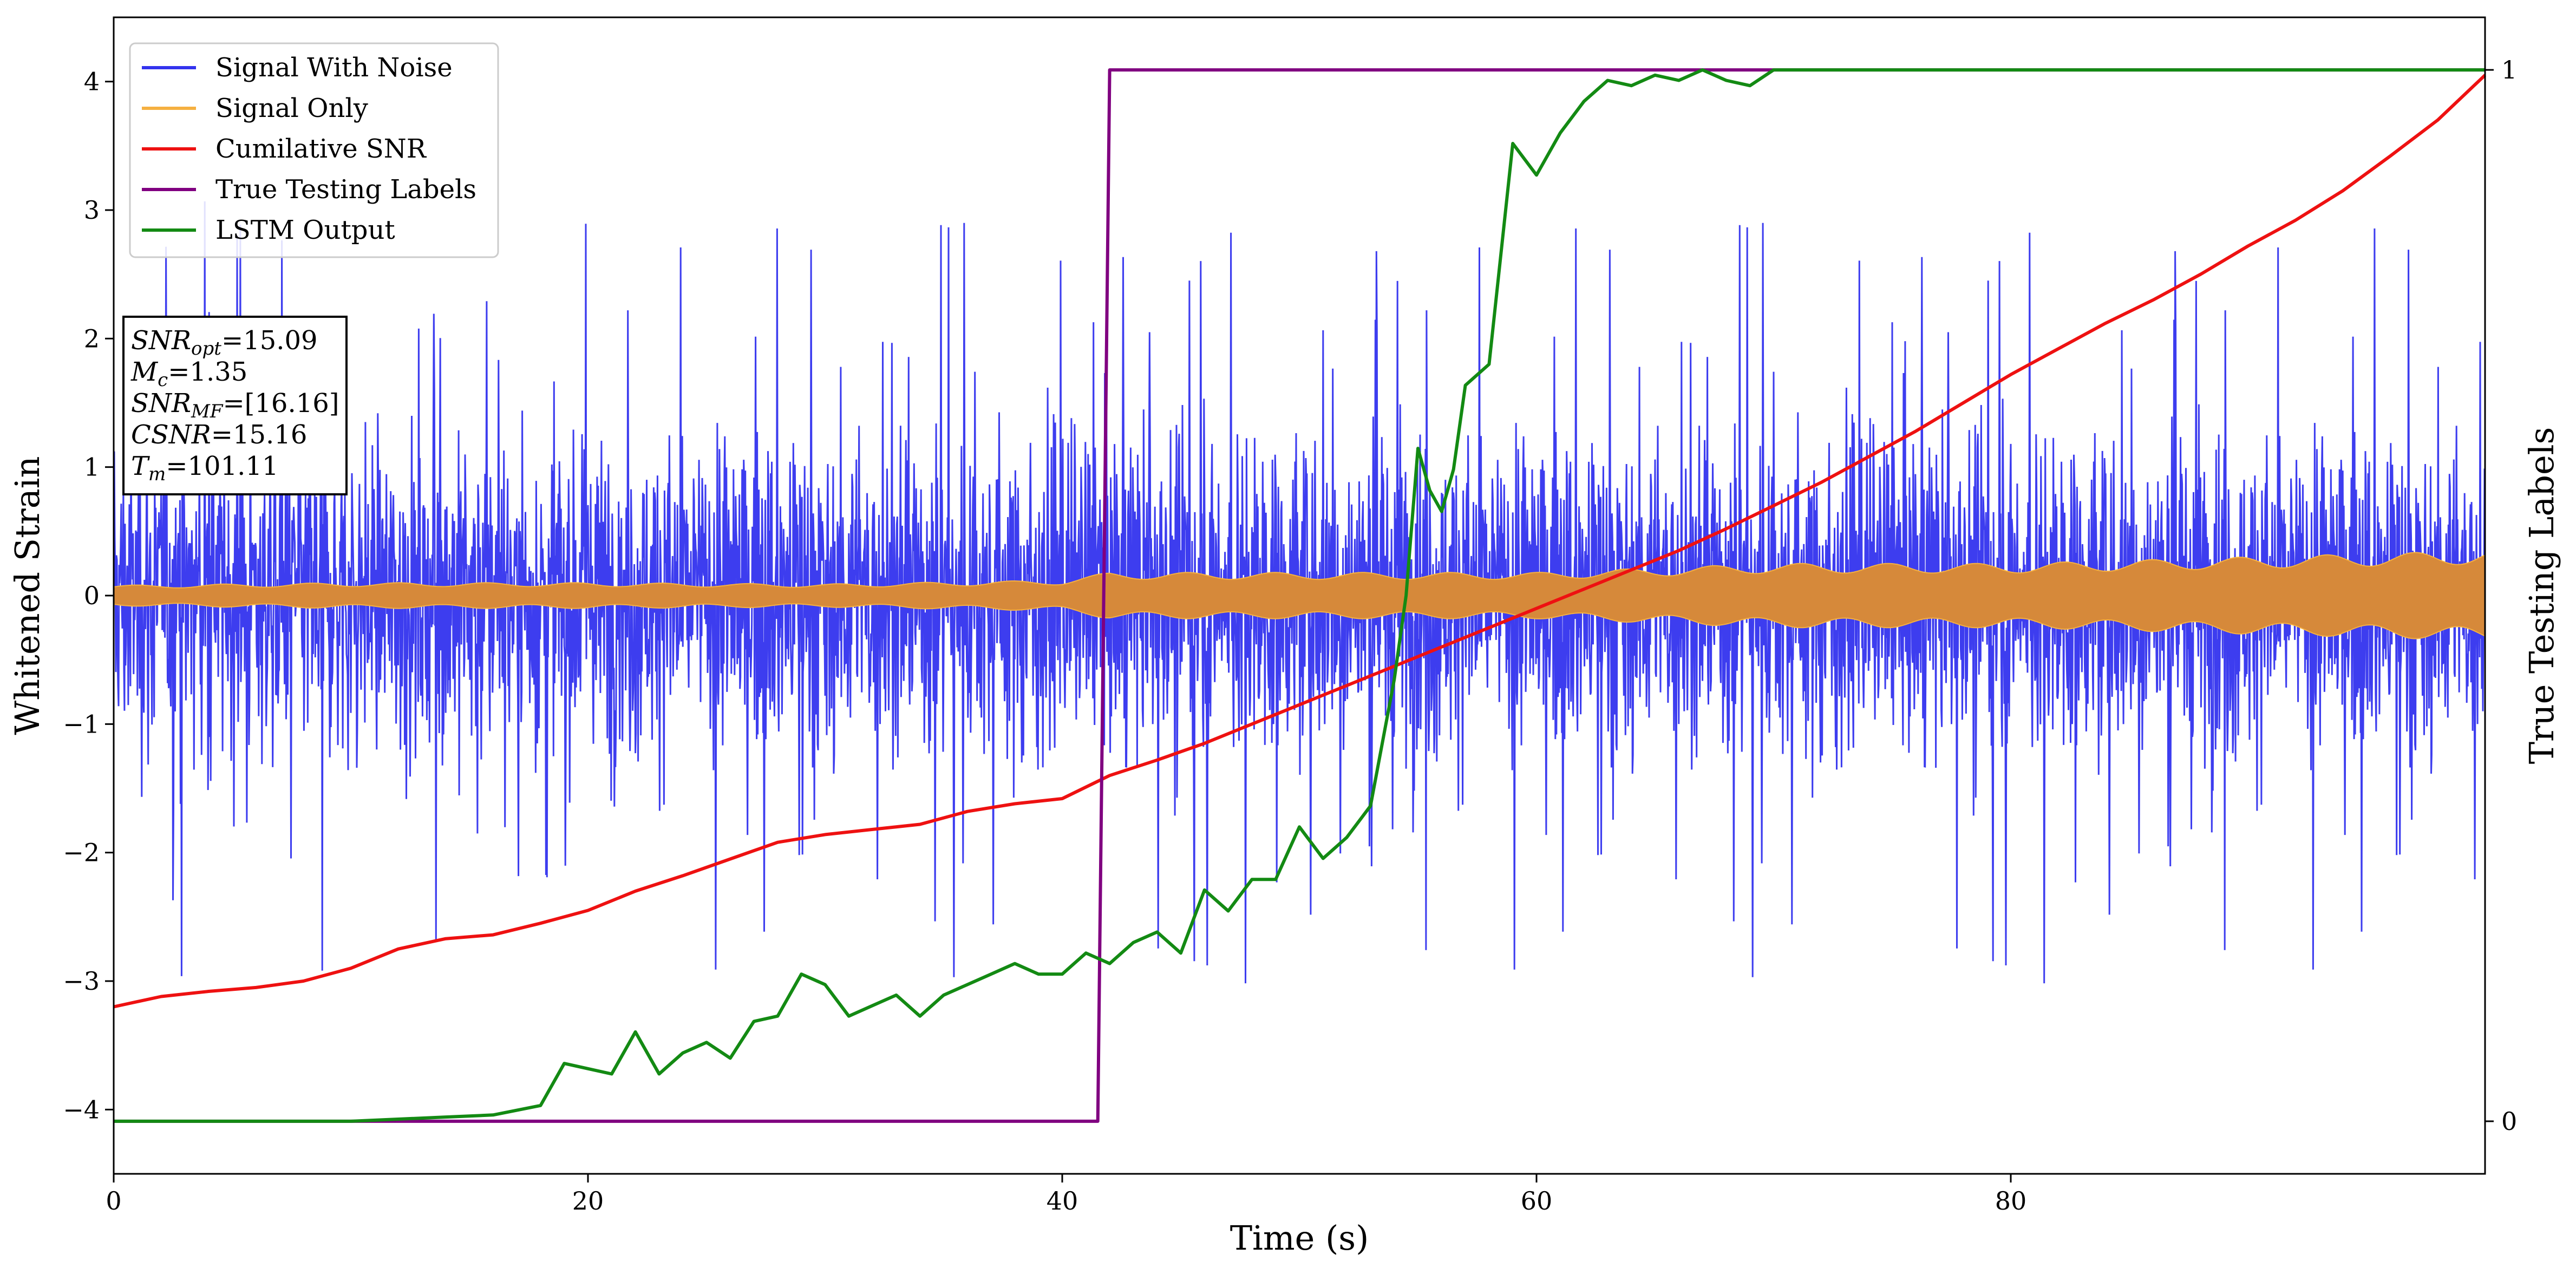  What do you see at coordinates (2501, 595) in the screenshot?
I see `right-y-axis-ticks: 10` at bounding box center [2501, 595].